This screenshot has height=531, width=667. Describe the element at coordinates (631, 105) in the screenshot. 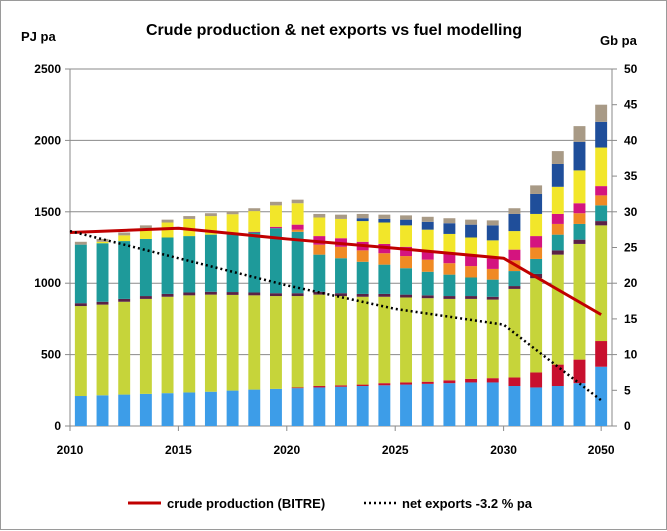

I see `y2-tick-label-45: 45` at that location.